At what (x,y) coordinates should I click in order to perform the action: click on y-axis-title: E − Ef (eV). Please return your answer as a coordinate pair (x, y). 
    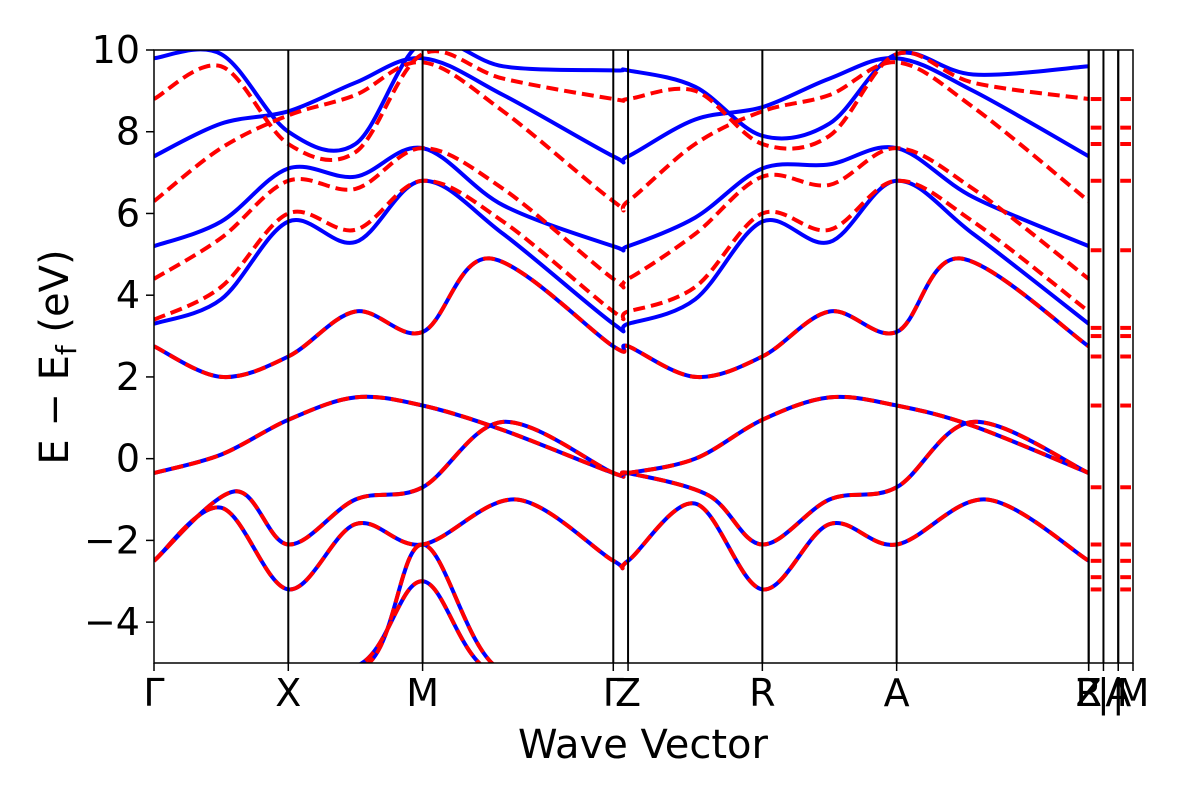
    Looking at the image, I should click on (57, 356).